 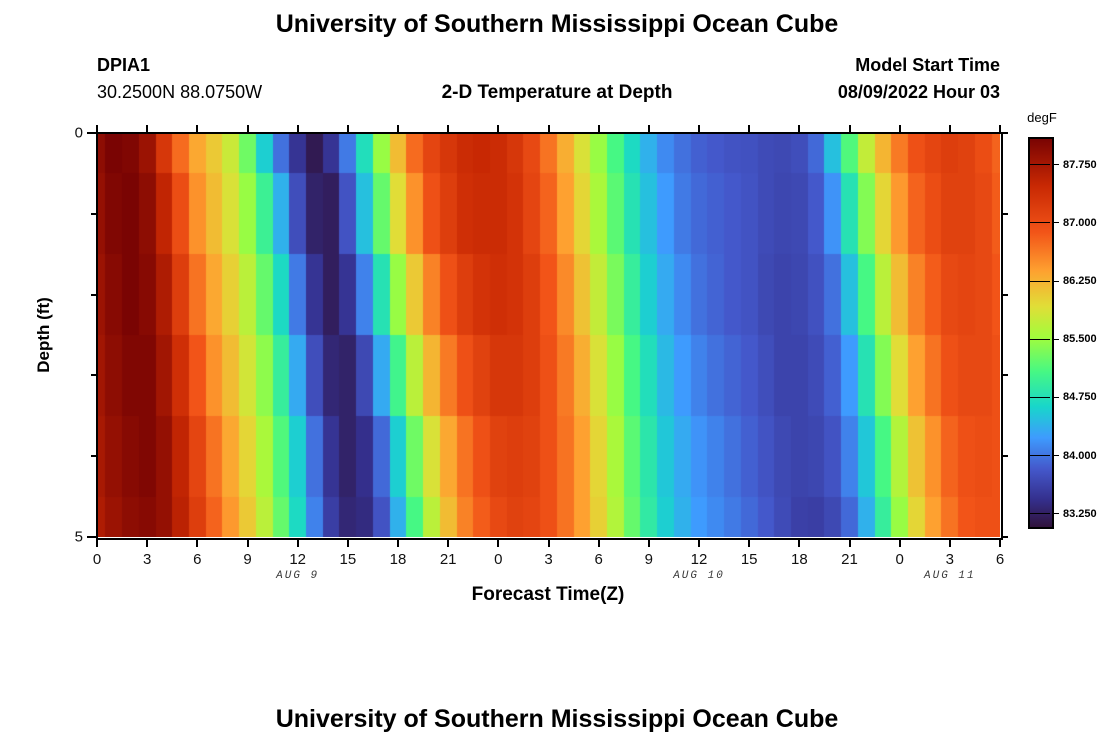 What do you see at coordinates (548, 594) in the screenshot?
I see `x-axis-title: Forecast Time(Z)` at bounding box center [548, 594].